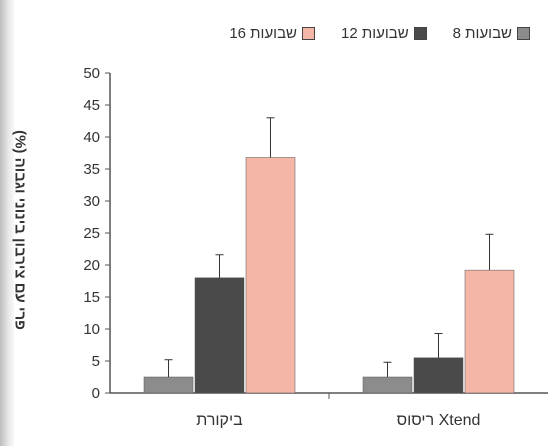 The width and height of the screenshot is (560, 446). I want to click on y-tick-label: 25, so click(91, 233).